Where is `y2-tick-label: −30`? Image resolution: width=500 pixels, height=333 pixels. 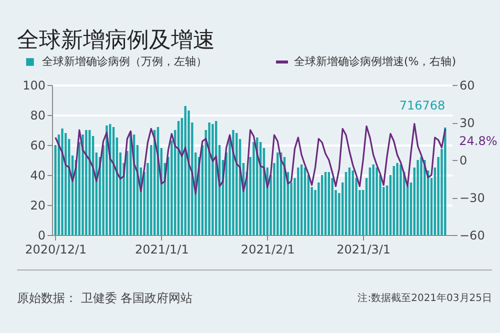 y2-tick-label: −30 is located at coordinates (472, 198).